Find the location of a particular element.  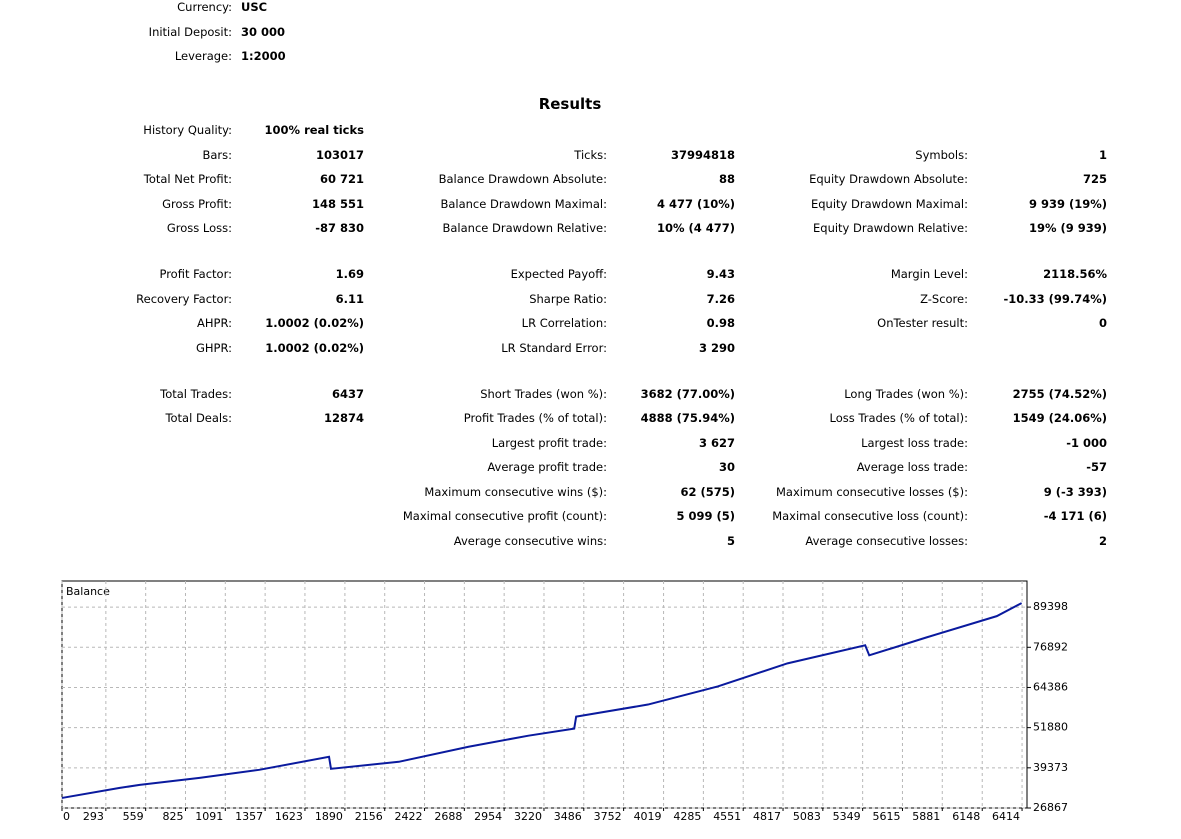

result-value: 2755 (74.52%) is located at coordinates (1059, 393).